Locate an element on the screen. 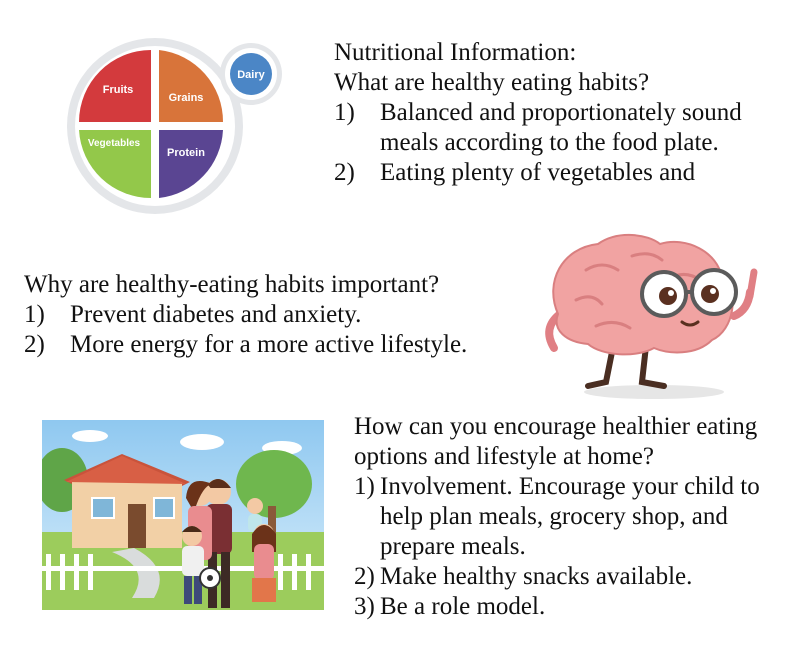 This screenshot has height=660, width=790. dairy-circle is located at coordinates (251, 74).